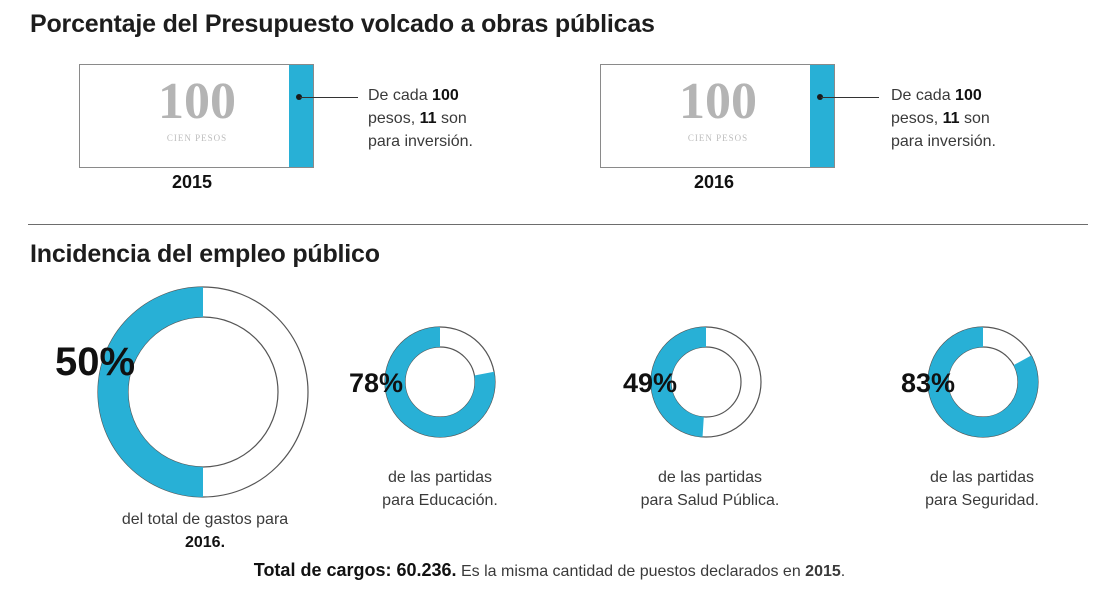  What do you see at coordinates (982, 500) in the screenshot?
I see `caption-line: para Seguridad.` at bounding box center [982, 500].